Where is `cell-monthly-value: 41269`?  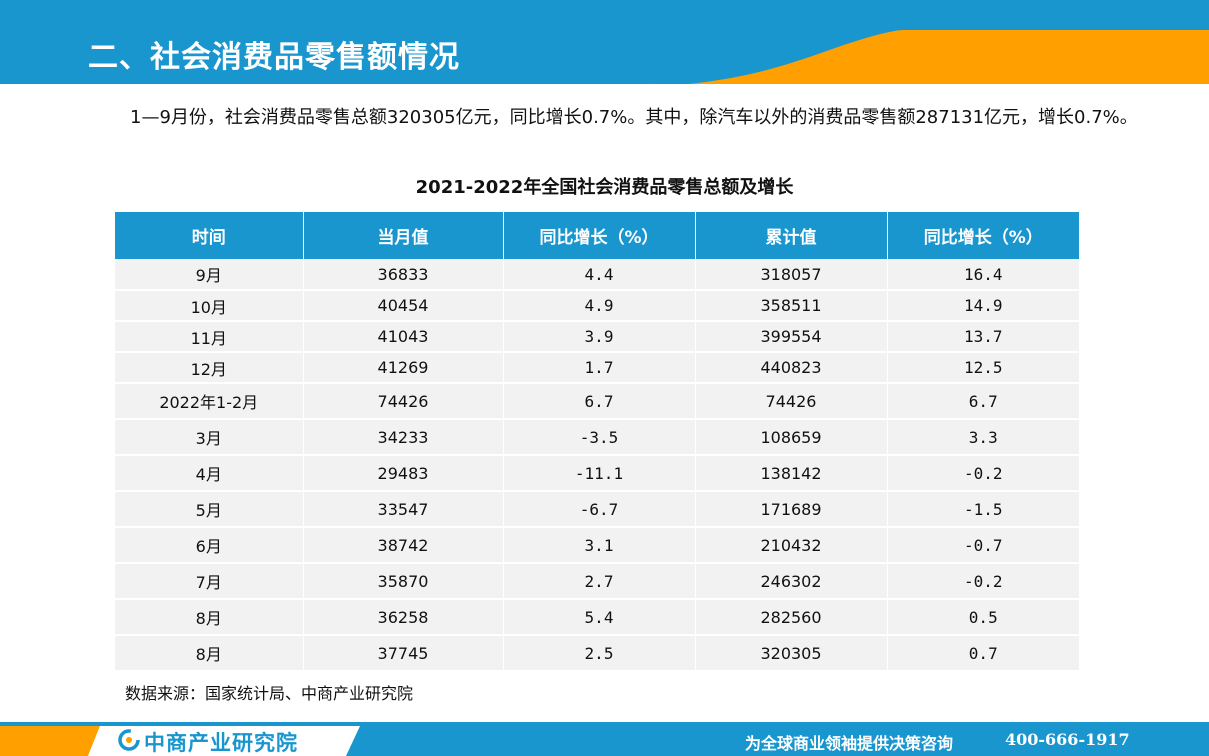 cell-monthly-value: 41269 is located at coordinates (403, 368).